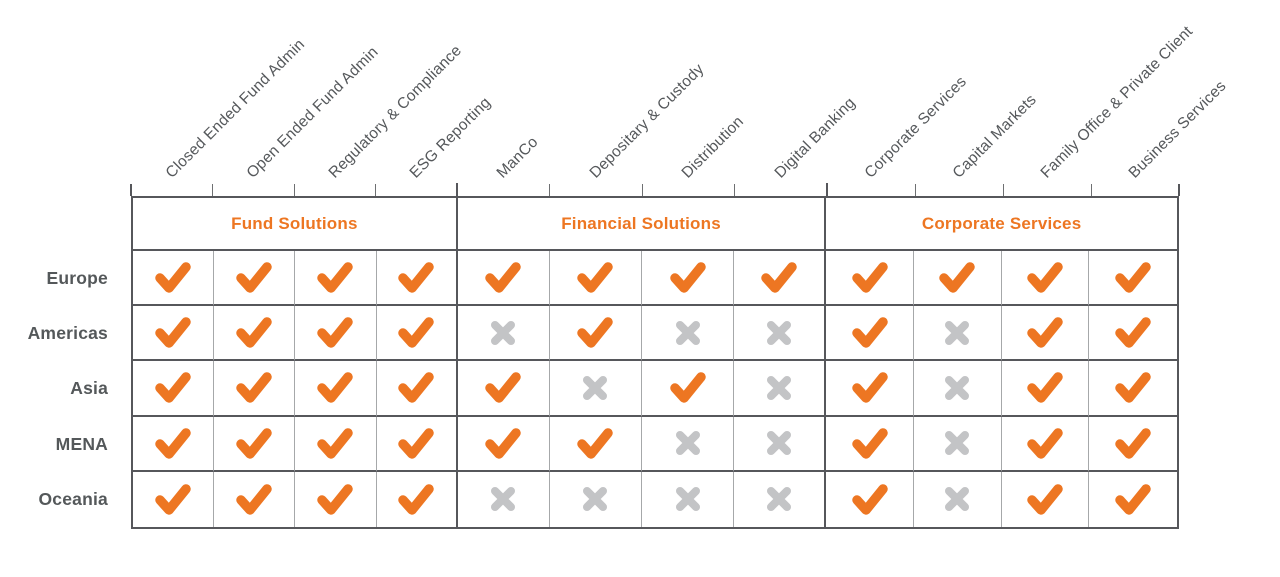 This screenshot has width=1280, height=577. Describe the element at coordinates (994, 136) in the screenshot. I see `column-header-label: Capital Markets` at that location.